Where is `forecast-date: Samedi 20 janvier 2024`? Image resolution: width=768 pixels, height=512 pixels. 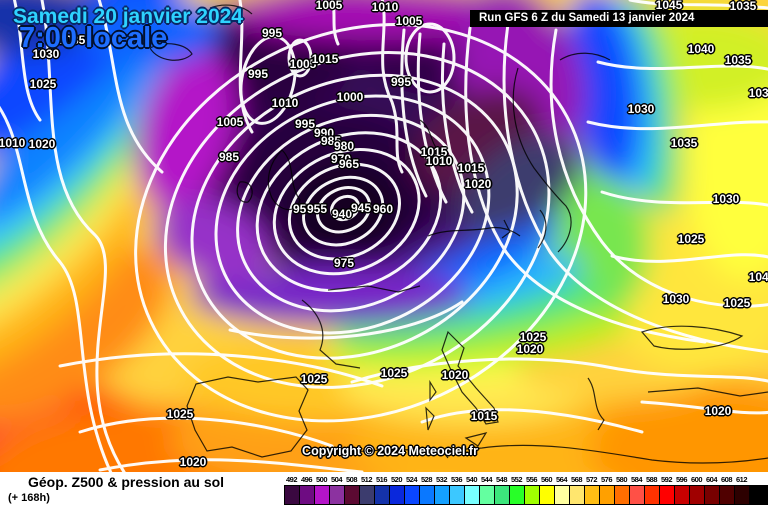 forecast-date: Samedi 20 janvier 2024 is located at coordinates (128, 16).